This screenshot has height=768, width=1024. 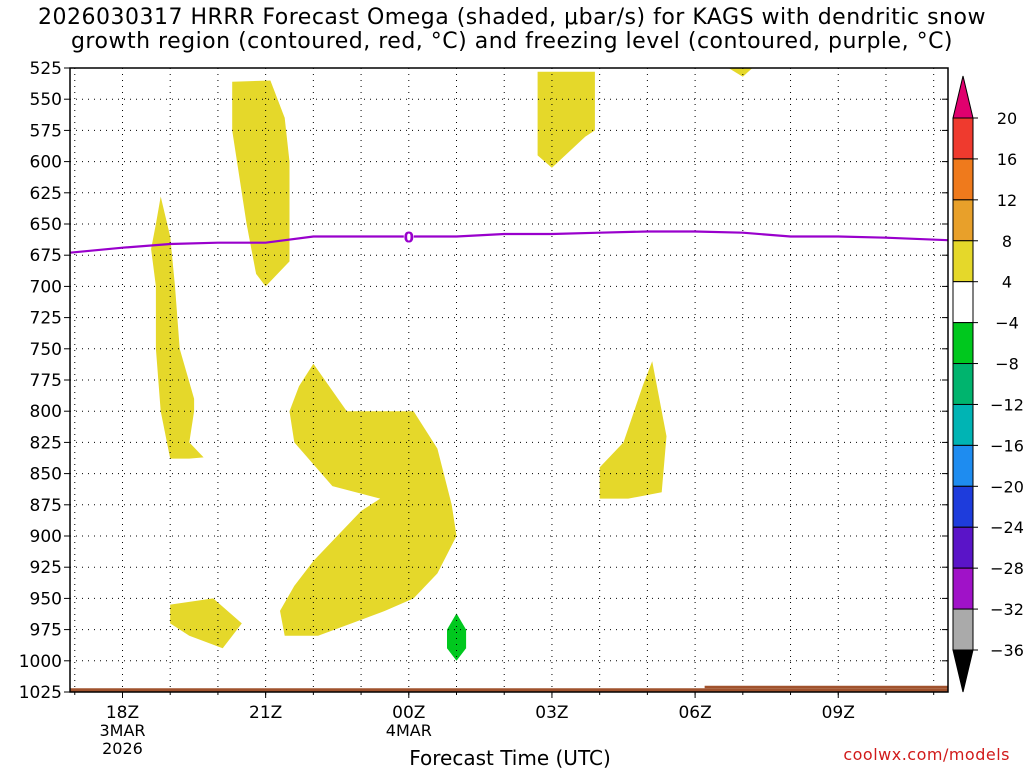 What do you see at coordinates (1007, 200) in the screenshot?
I see `colorbar-label-3: 12` at bounding box center [1007, 200].